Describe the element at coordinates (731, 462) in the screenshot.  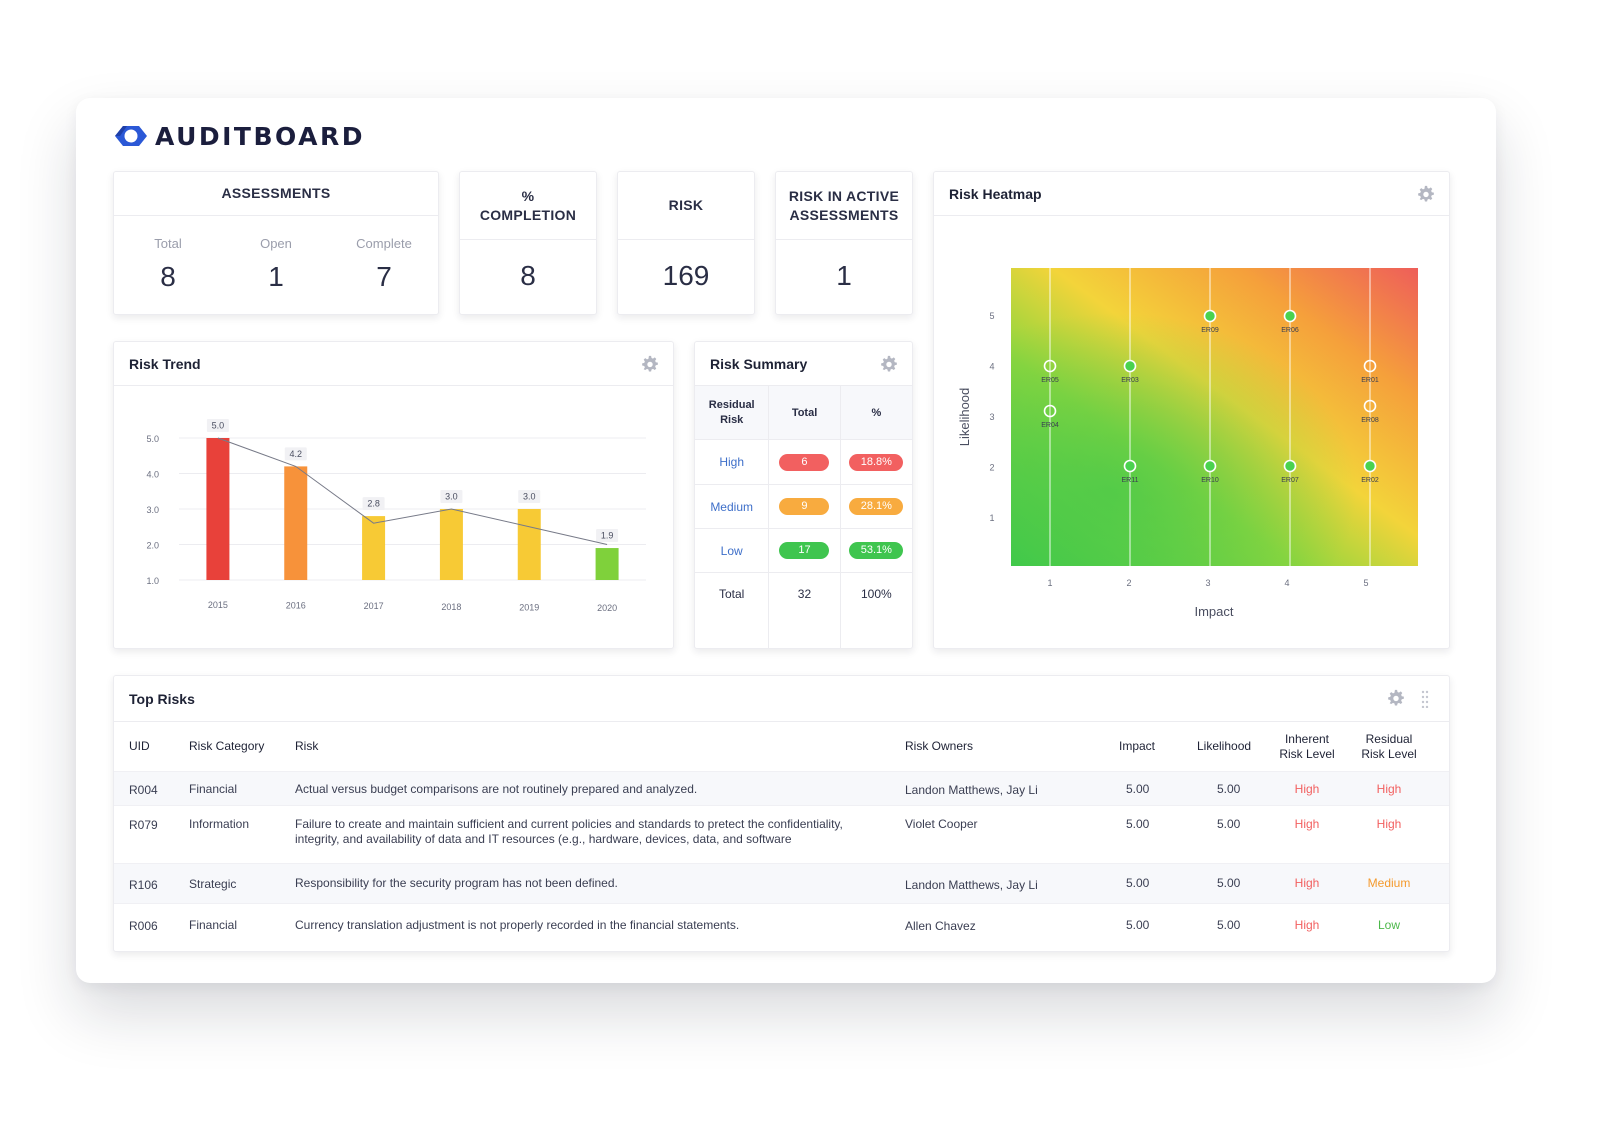
I see `level-link-high: High` at that location.